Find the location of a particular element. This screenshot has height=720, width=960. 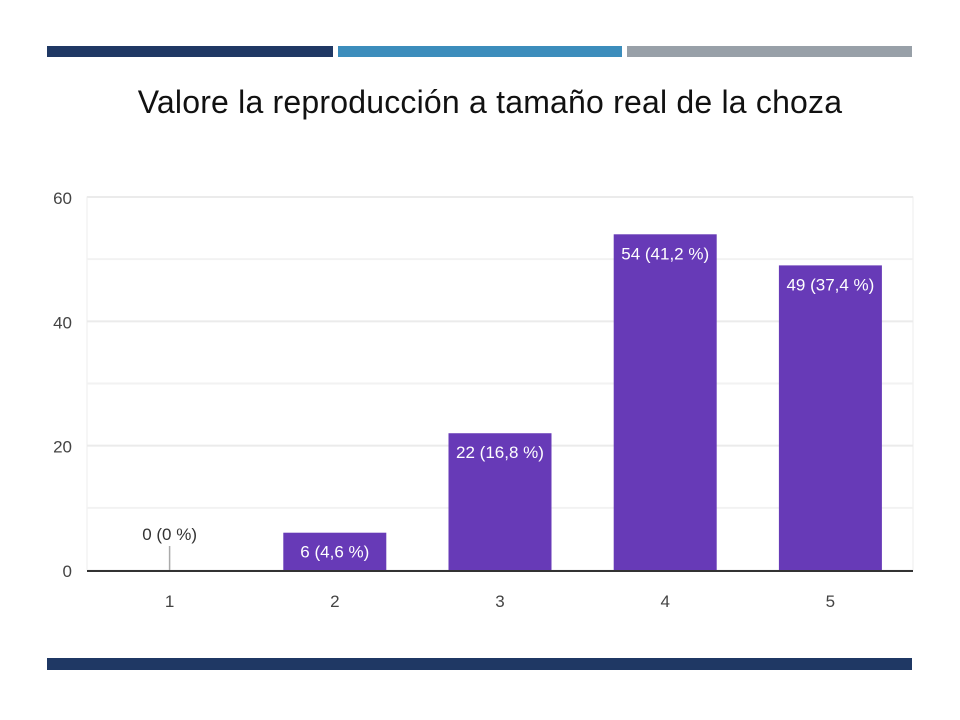

y-tick-label: 0 is located at coordinates (67, 571).